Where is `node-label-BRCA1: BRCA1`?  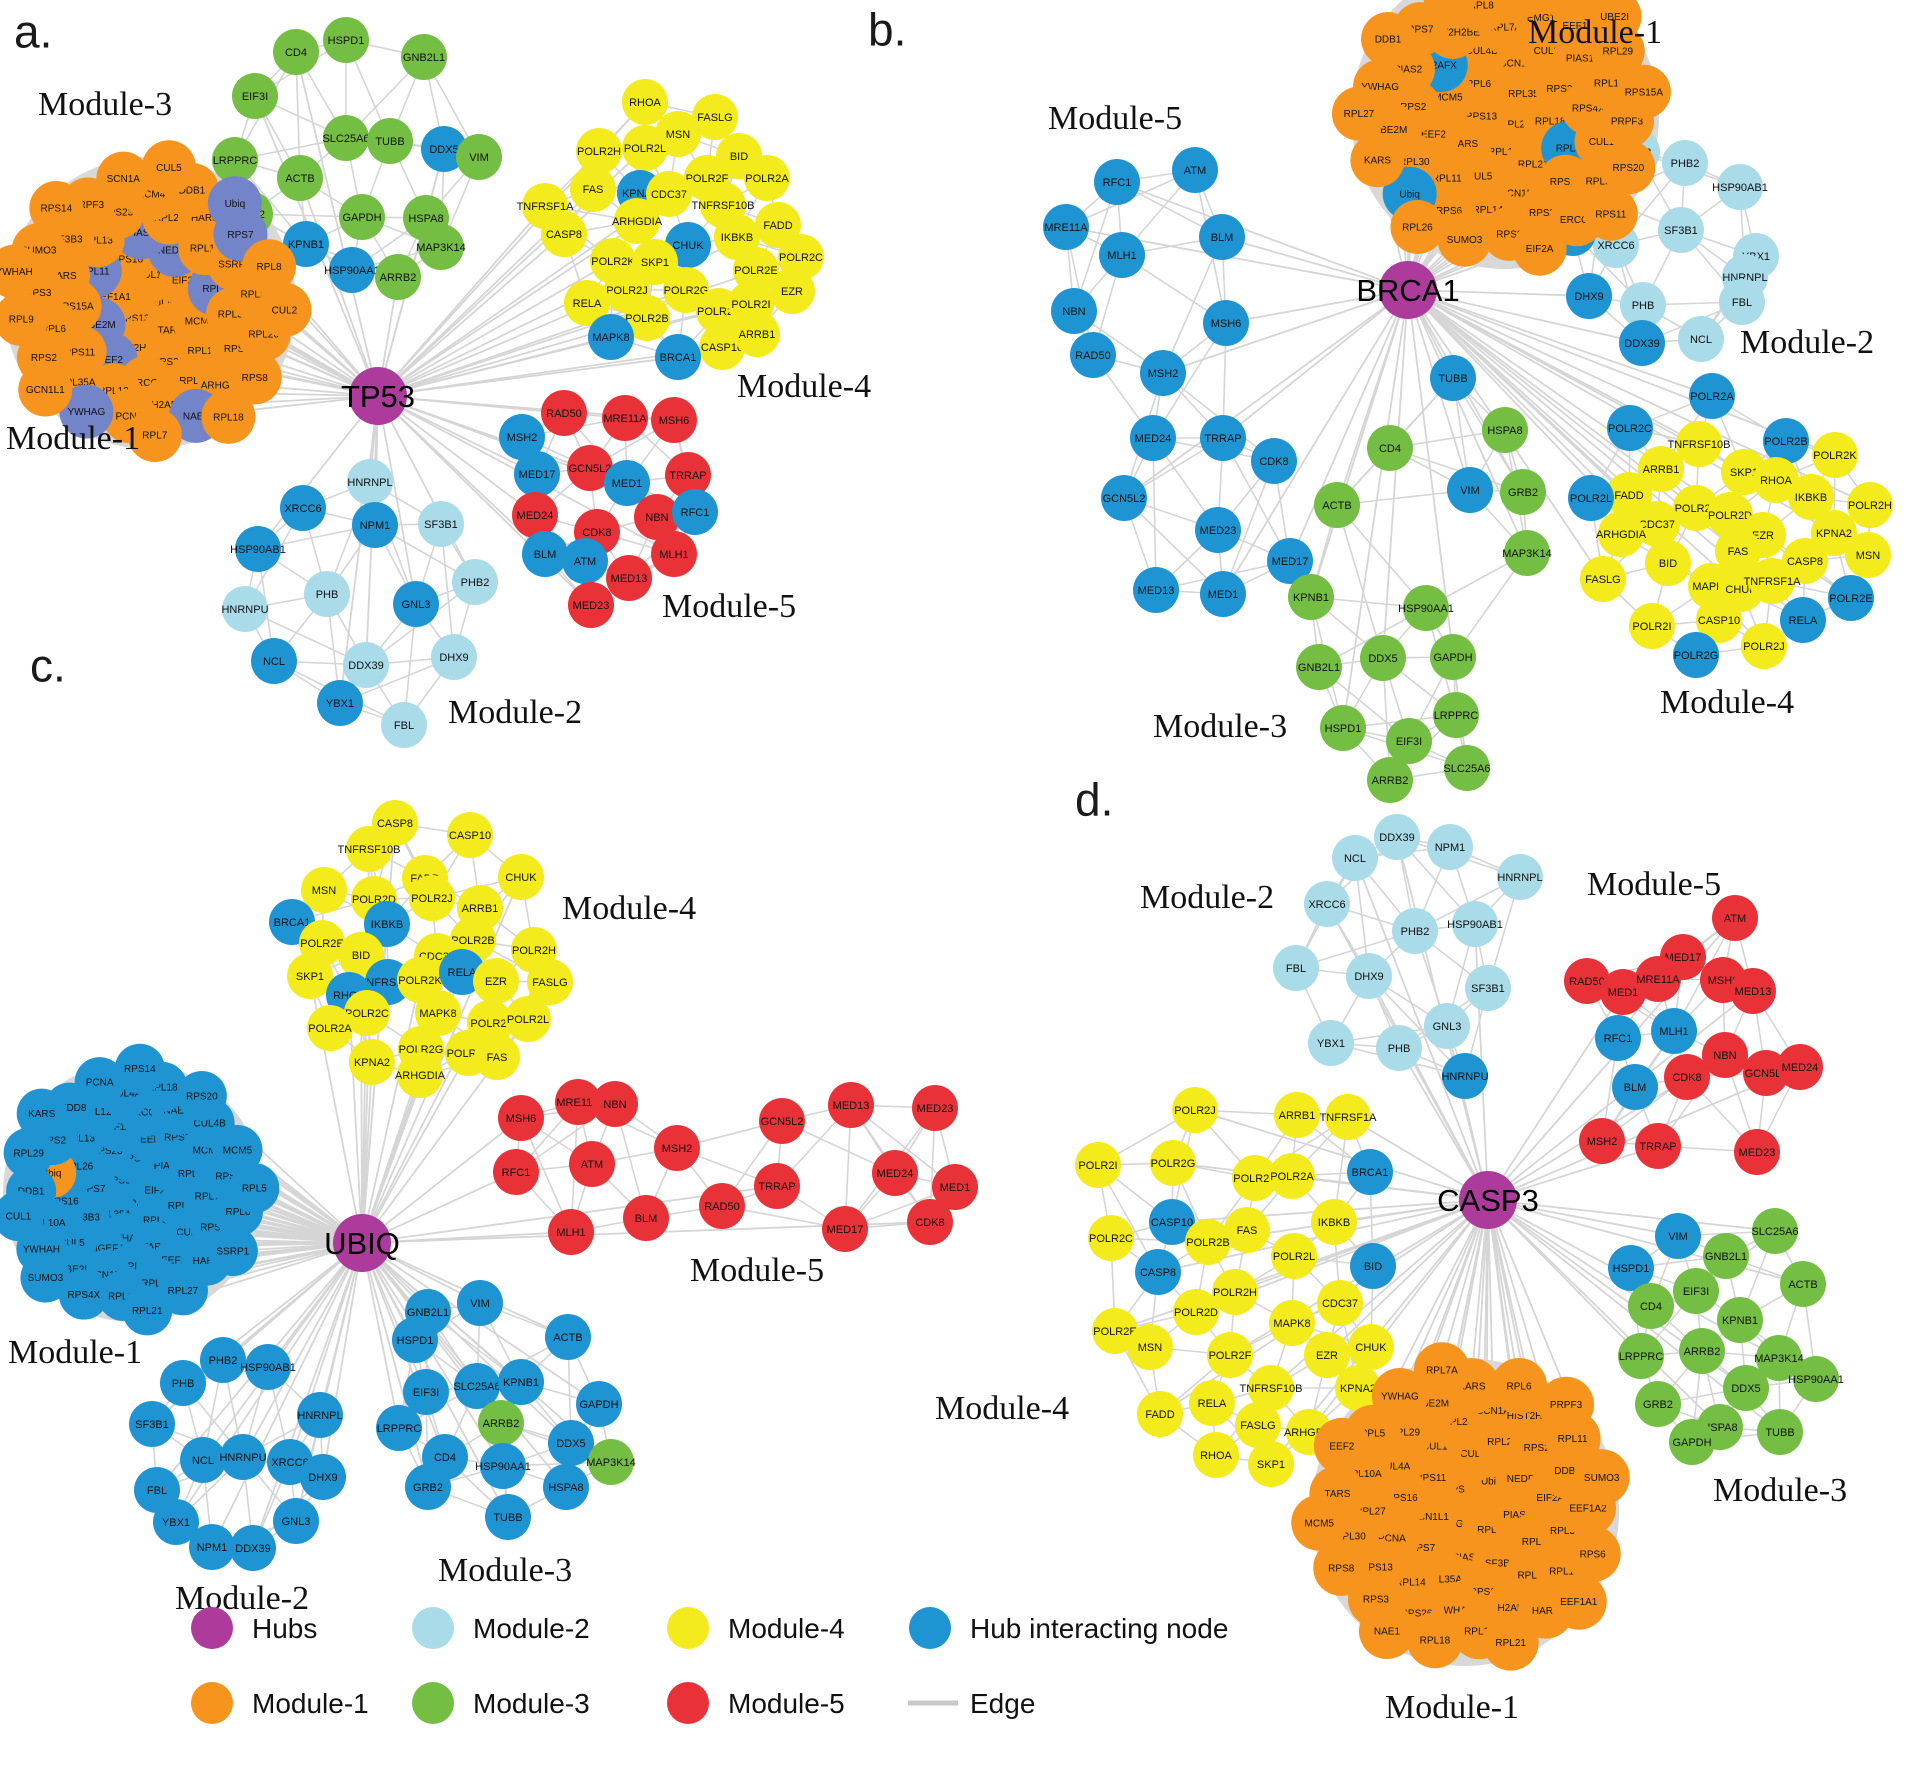
node-label-BRCA1: BRCA1 is located at coordinates (292, 923).